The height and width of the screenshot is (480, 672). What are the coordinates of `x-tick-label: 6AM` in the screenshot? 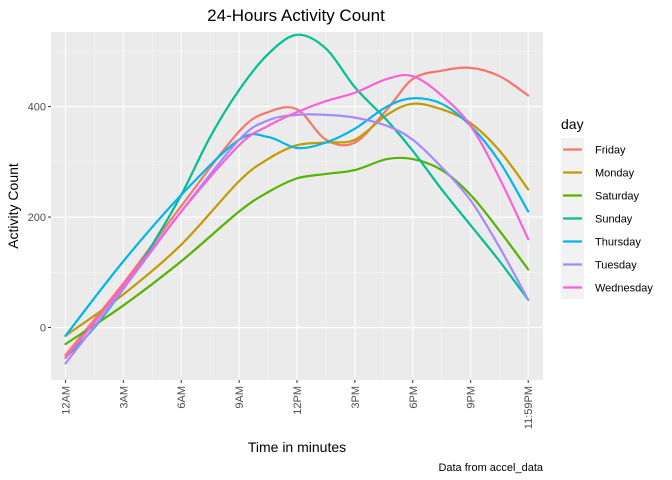 It's located at (182, 397).